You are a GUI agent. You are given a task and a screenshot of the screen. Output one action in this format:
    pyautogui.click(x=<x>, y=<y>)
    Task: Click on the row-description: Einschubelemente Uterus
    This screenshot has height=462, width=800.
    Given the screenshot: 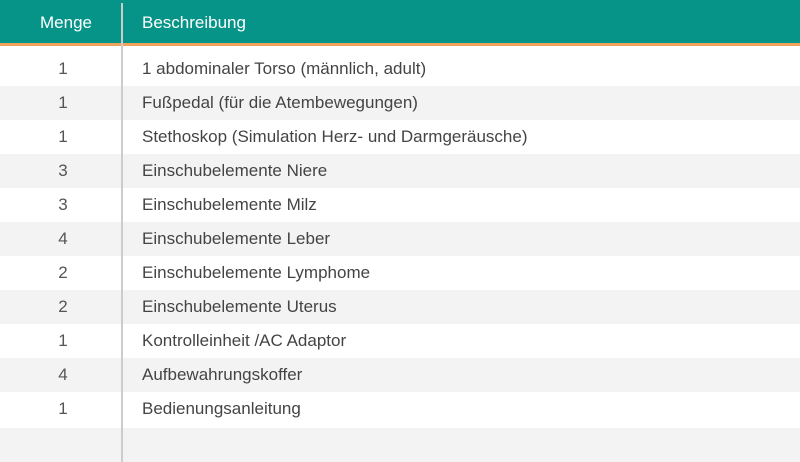 What is the action you would take?
    pyautogui.click(x=239, y=306)
    